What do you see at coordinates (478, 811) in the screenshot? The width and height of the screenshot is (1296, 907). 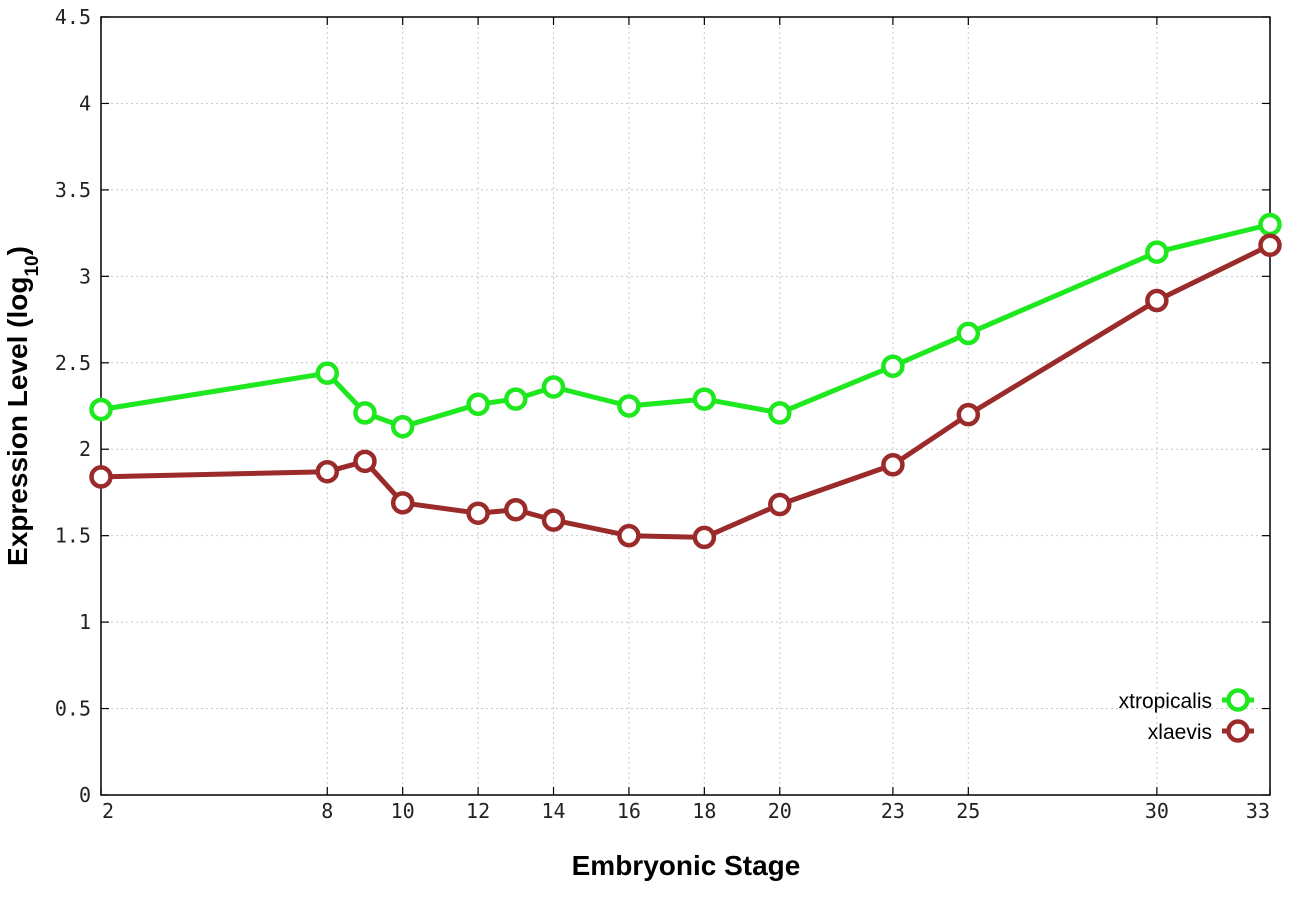 I see `x-tick-label: 12` at bounding box center [478, 811].